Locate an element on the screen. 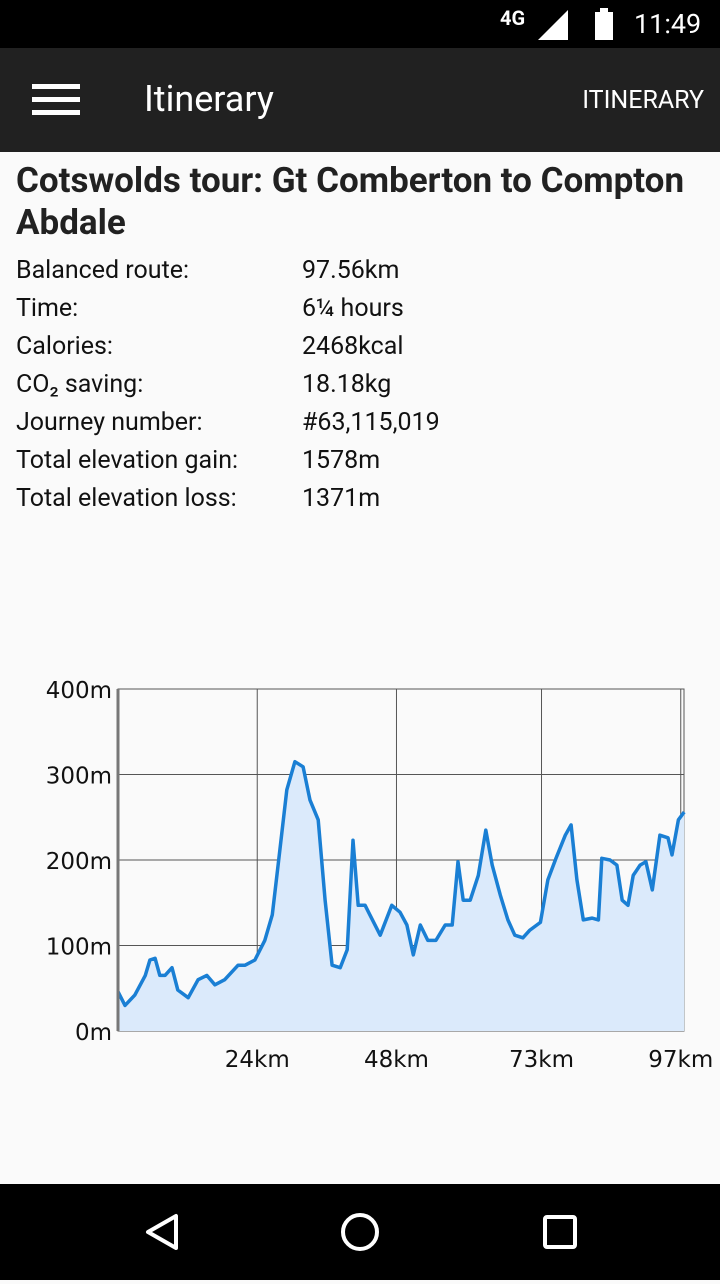 This screenshot has height=1284, width=720. y-tick-label: 0m is located at coordinates (93, 1033).